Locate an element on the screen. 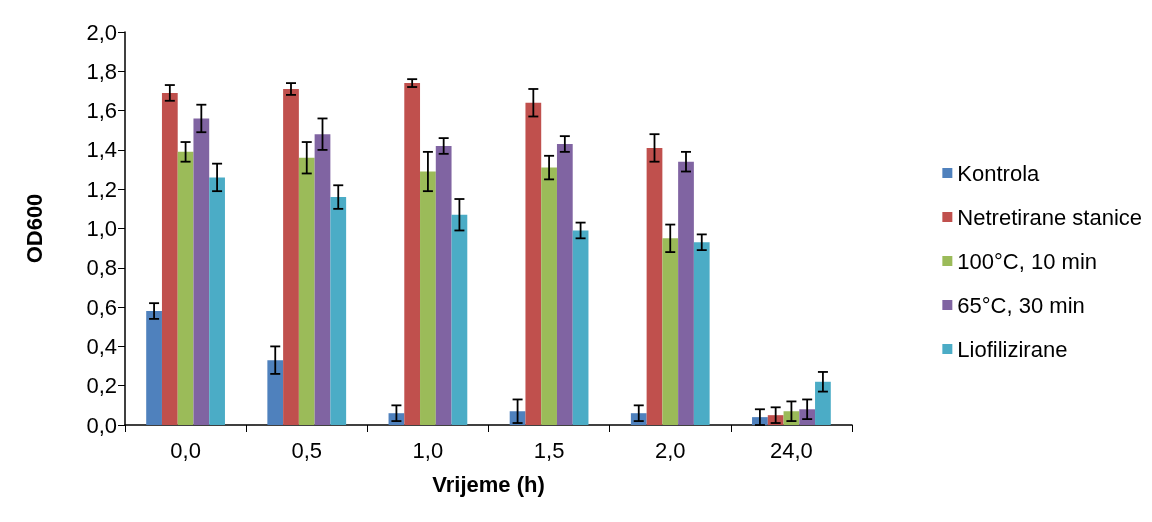 The image size is (1152, 522). legend-label: 100°C, 10 min is located at coordinates (1027, 261).